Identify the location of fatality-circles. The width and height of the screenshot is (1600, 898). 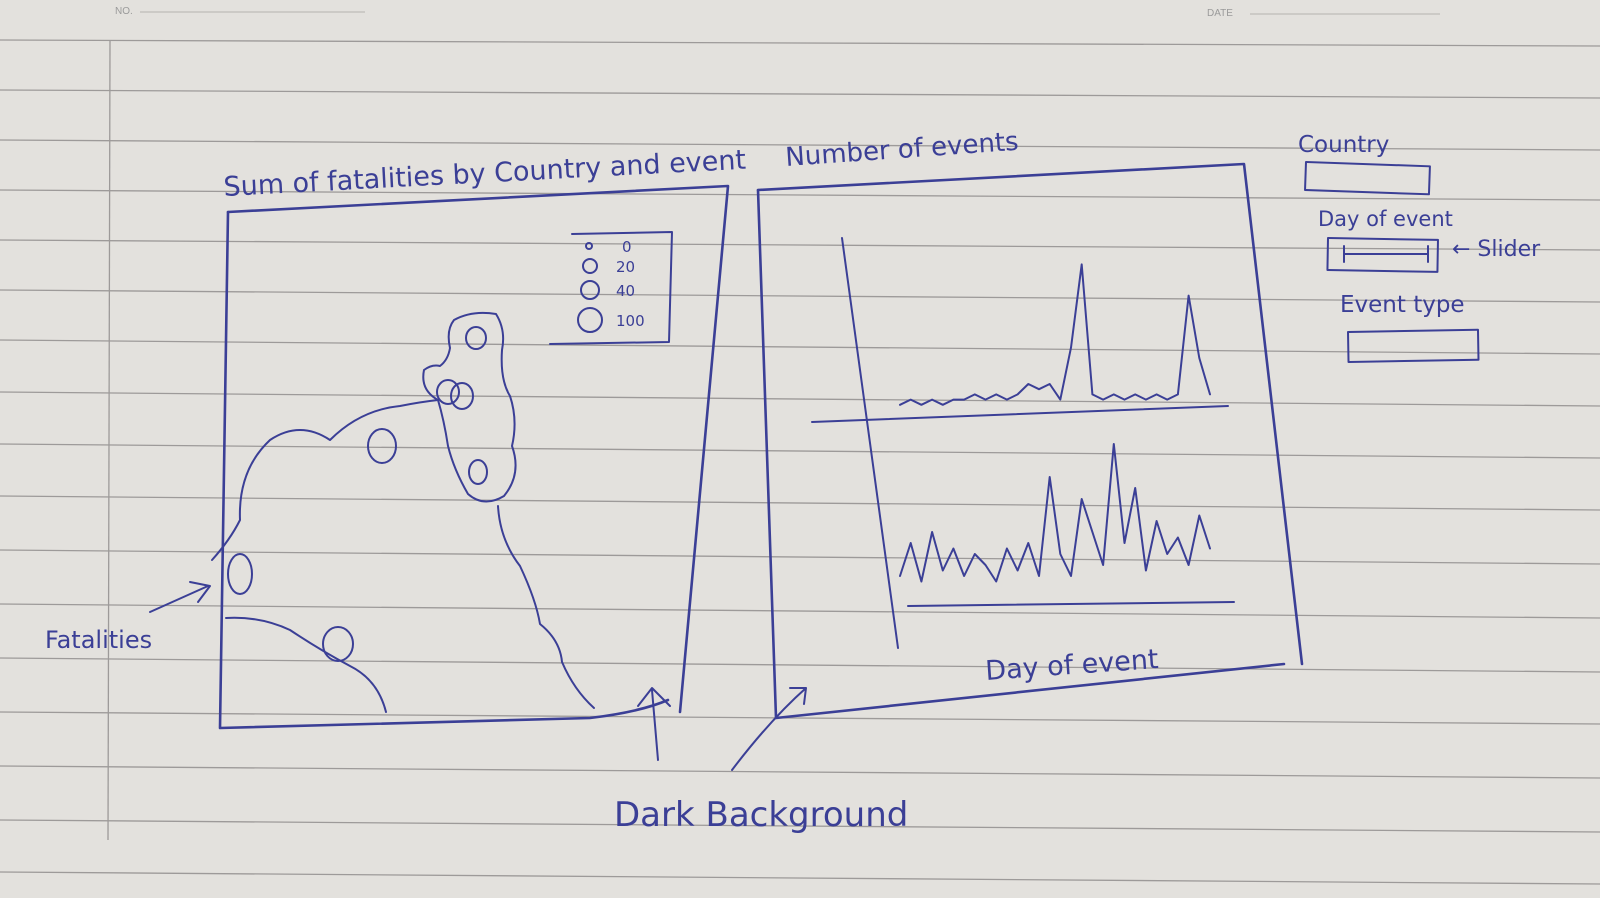
(357, 494).